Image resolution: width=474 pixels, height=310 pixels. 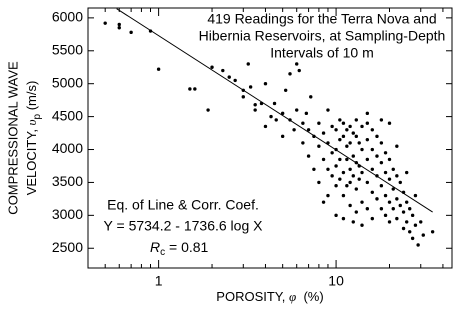 What do you see at coordinates (67, 214) in the screenshot?
I see `y-tick-label: 3000` at bounding box center [67, 214].